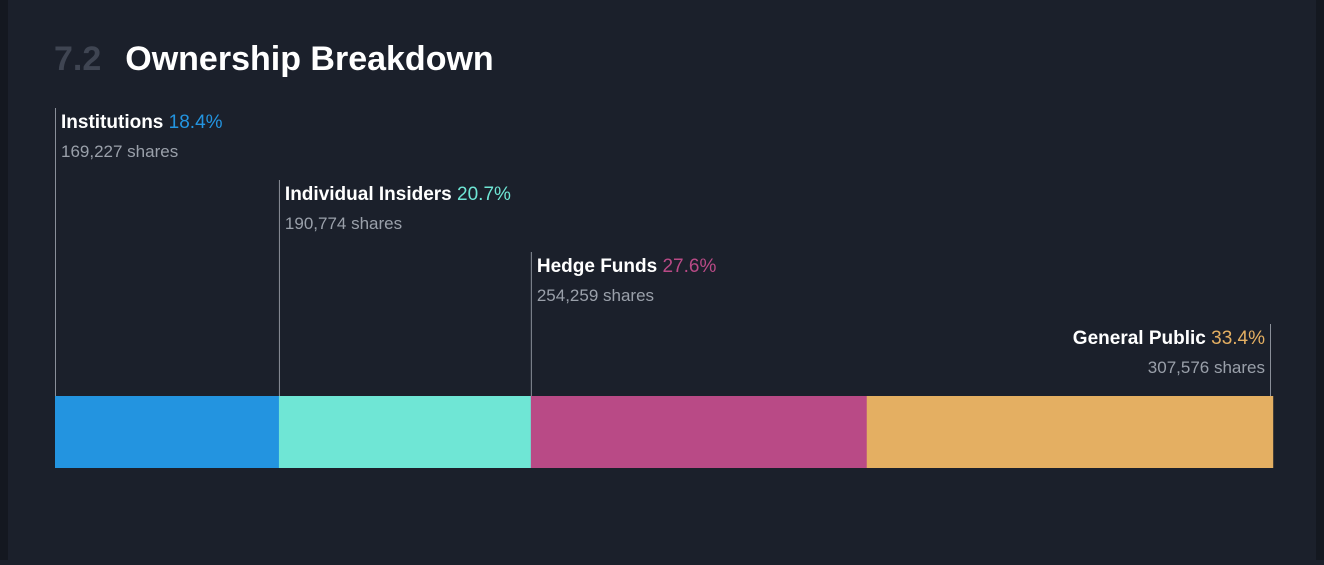  Describe the element at coordinates (4, 280) in the screenshot. I see `left-edge-strip` at that location.